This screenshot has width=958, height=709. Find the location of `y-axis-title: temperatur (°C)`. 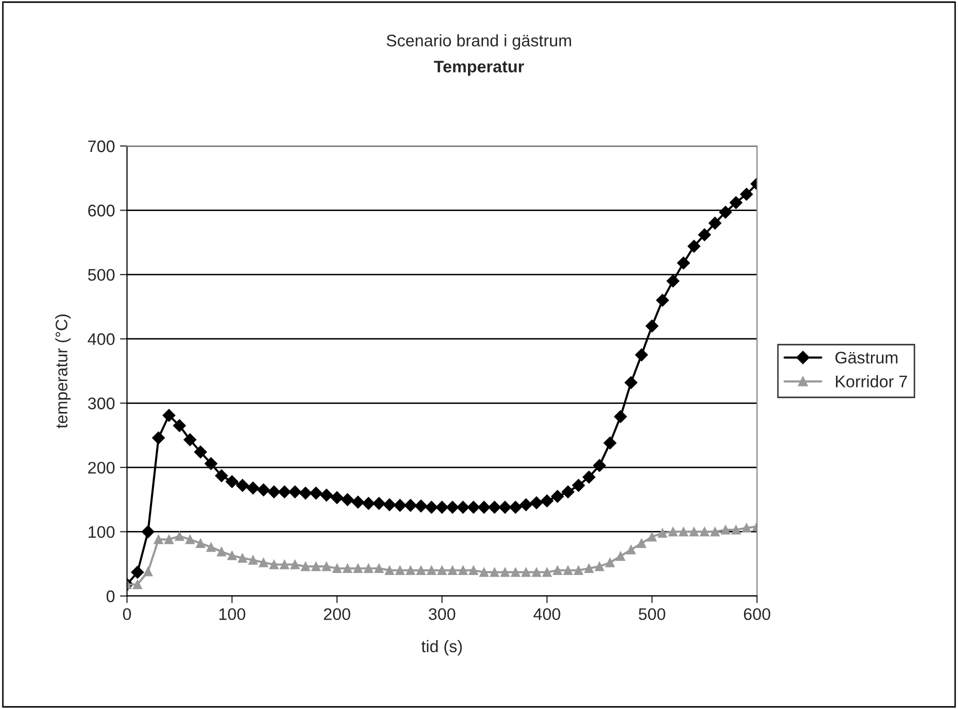

y-axis-title: temperatur (°C) is located at coordinates (63, 371).